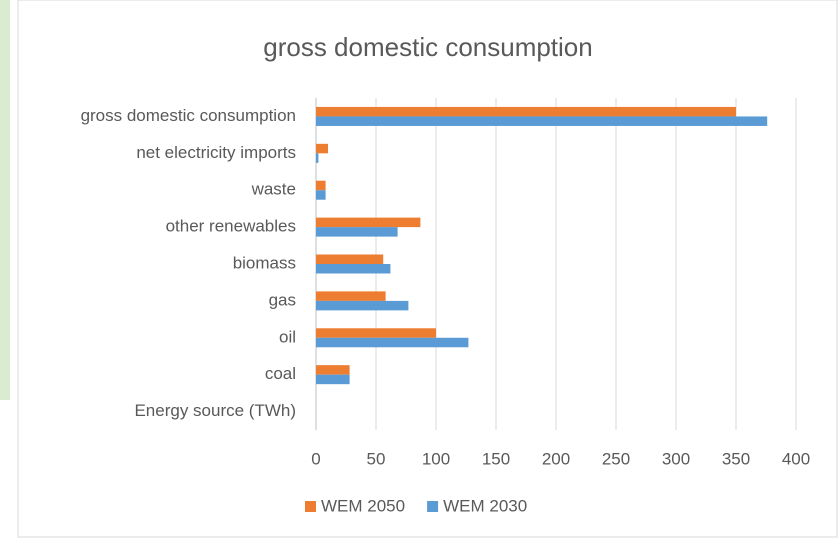 This screenshot has height=538, width=838. Describe the element at coordinates (736, 458) in the screenshot. I see `x-tick-label: 350` at that location.